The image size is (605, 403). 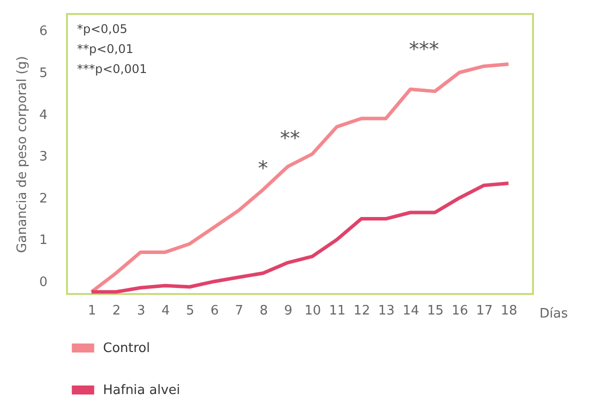 I want to click on y-tick-label: 5, so click(x=43, y=74).